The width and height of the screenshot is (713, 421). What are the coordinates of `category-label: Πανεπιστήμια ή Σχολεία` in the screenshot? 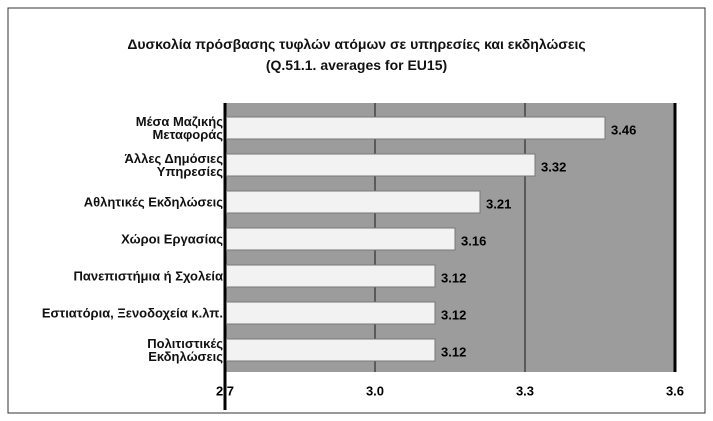 It's located at (148, 276).